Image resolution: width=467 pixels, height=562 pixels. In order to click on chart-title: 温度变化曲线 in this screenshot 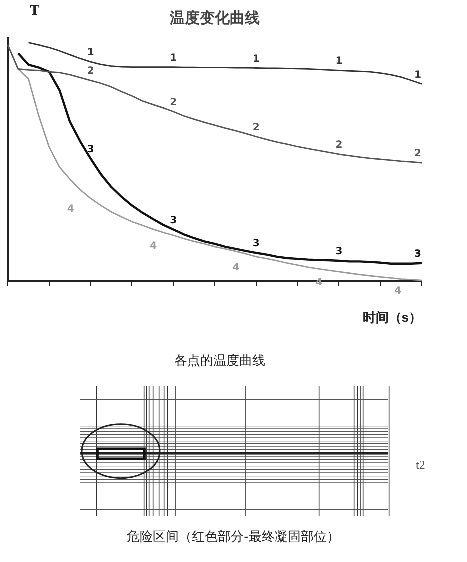, I will do `click(214, 17)`.